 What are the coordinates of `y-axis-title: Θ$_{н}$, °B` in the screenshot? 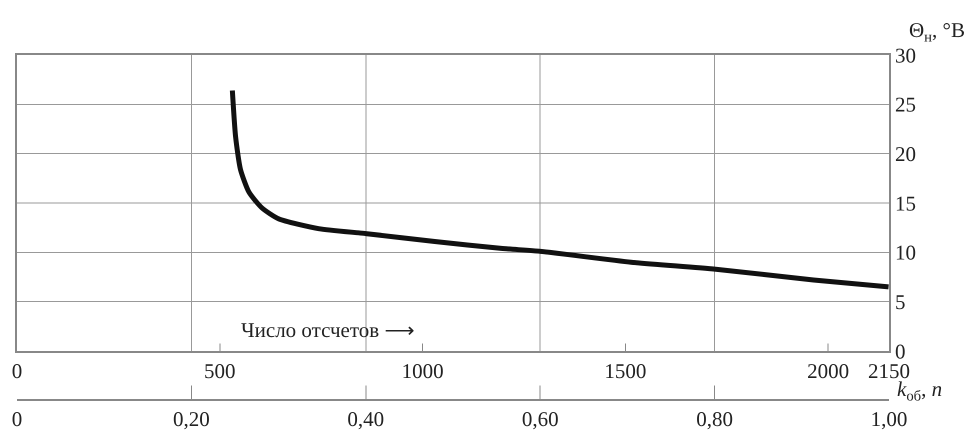 It's located at (937, 32).